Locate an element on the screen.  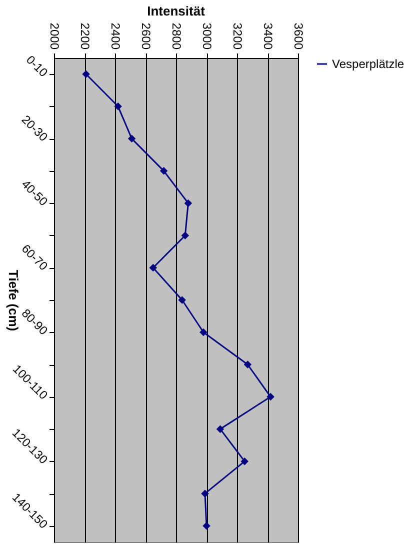
x-tick-label: 2800 is located at coordinates (177, 36).